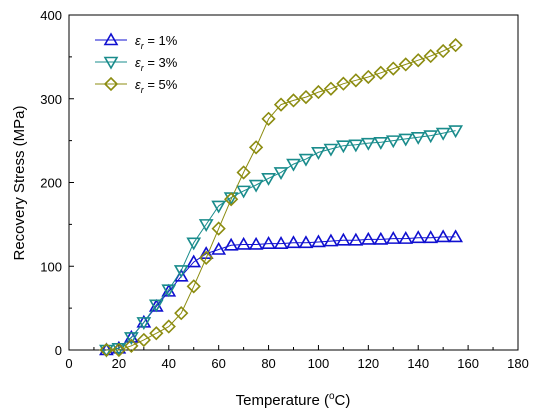 This screenshot has width=550, height=415. I want to click on legend: εr = 1% εr = 3% εr = 5%, so click(136, 63).